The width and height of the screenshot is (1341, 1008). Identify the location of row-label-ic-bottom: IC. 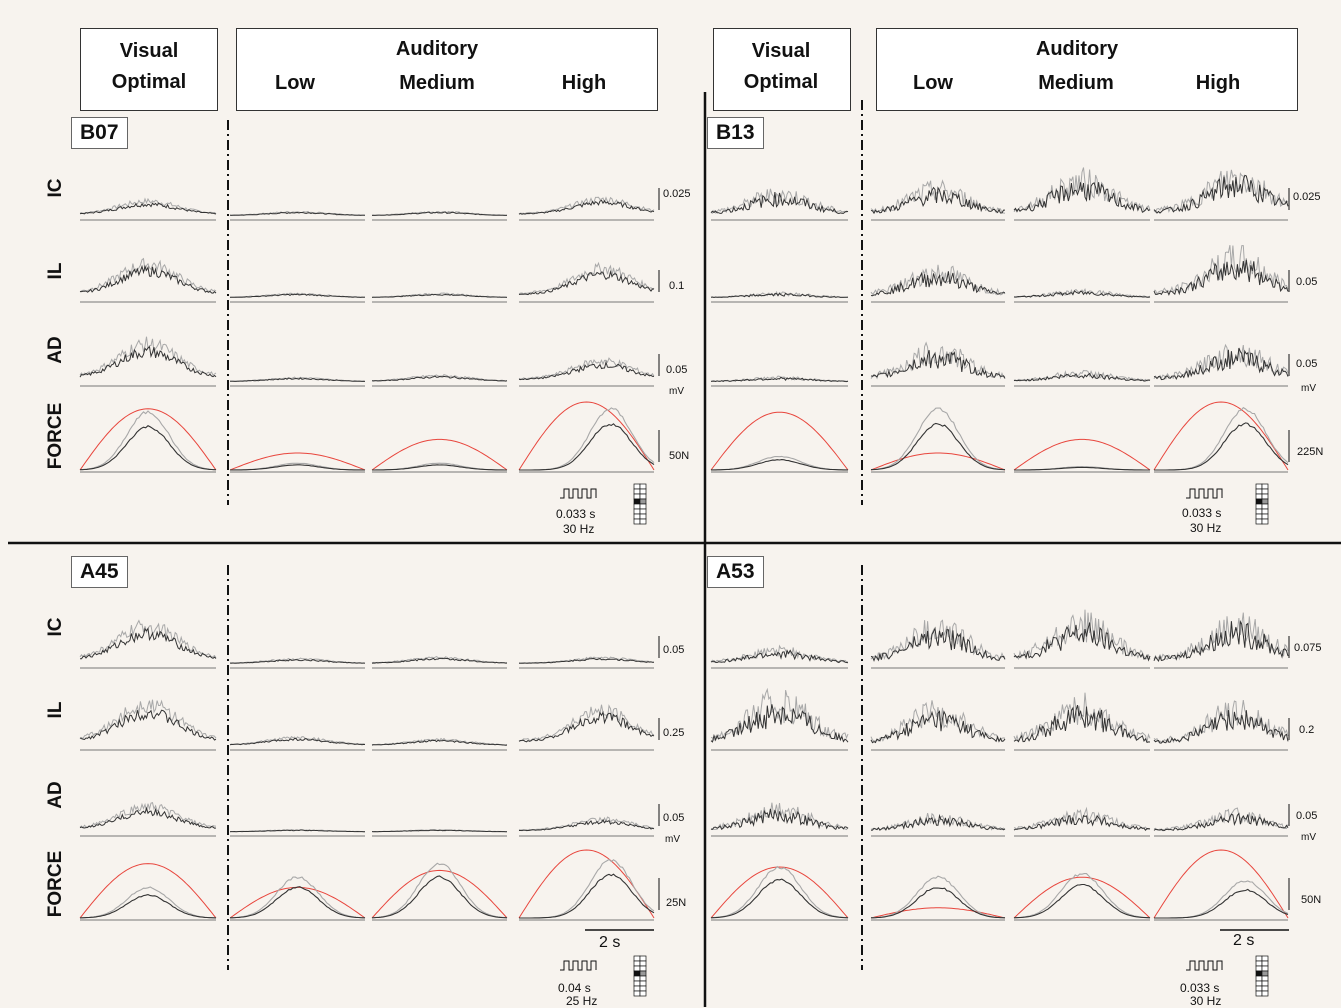
(55, 627).